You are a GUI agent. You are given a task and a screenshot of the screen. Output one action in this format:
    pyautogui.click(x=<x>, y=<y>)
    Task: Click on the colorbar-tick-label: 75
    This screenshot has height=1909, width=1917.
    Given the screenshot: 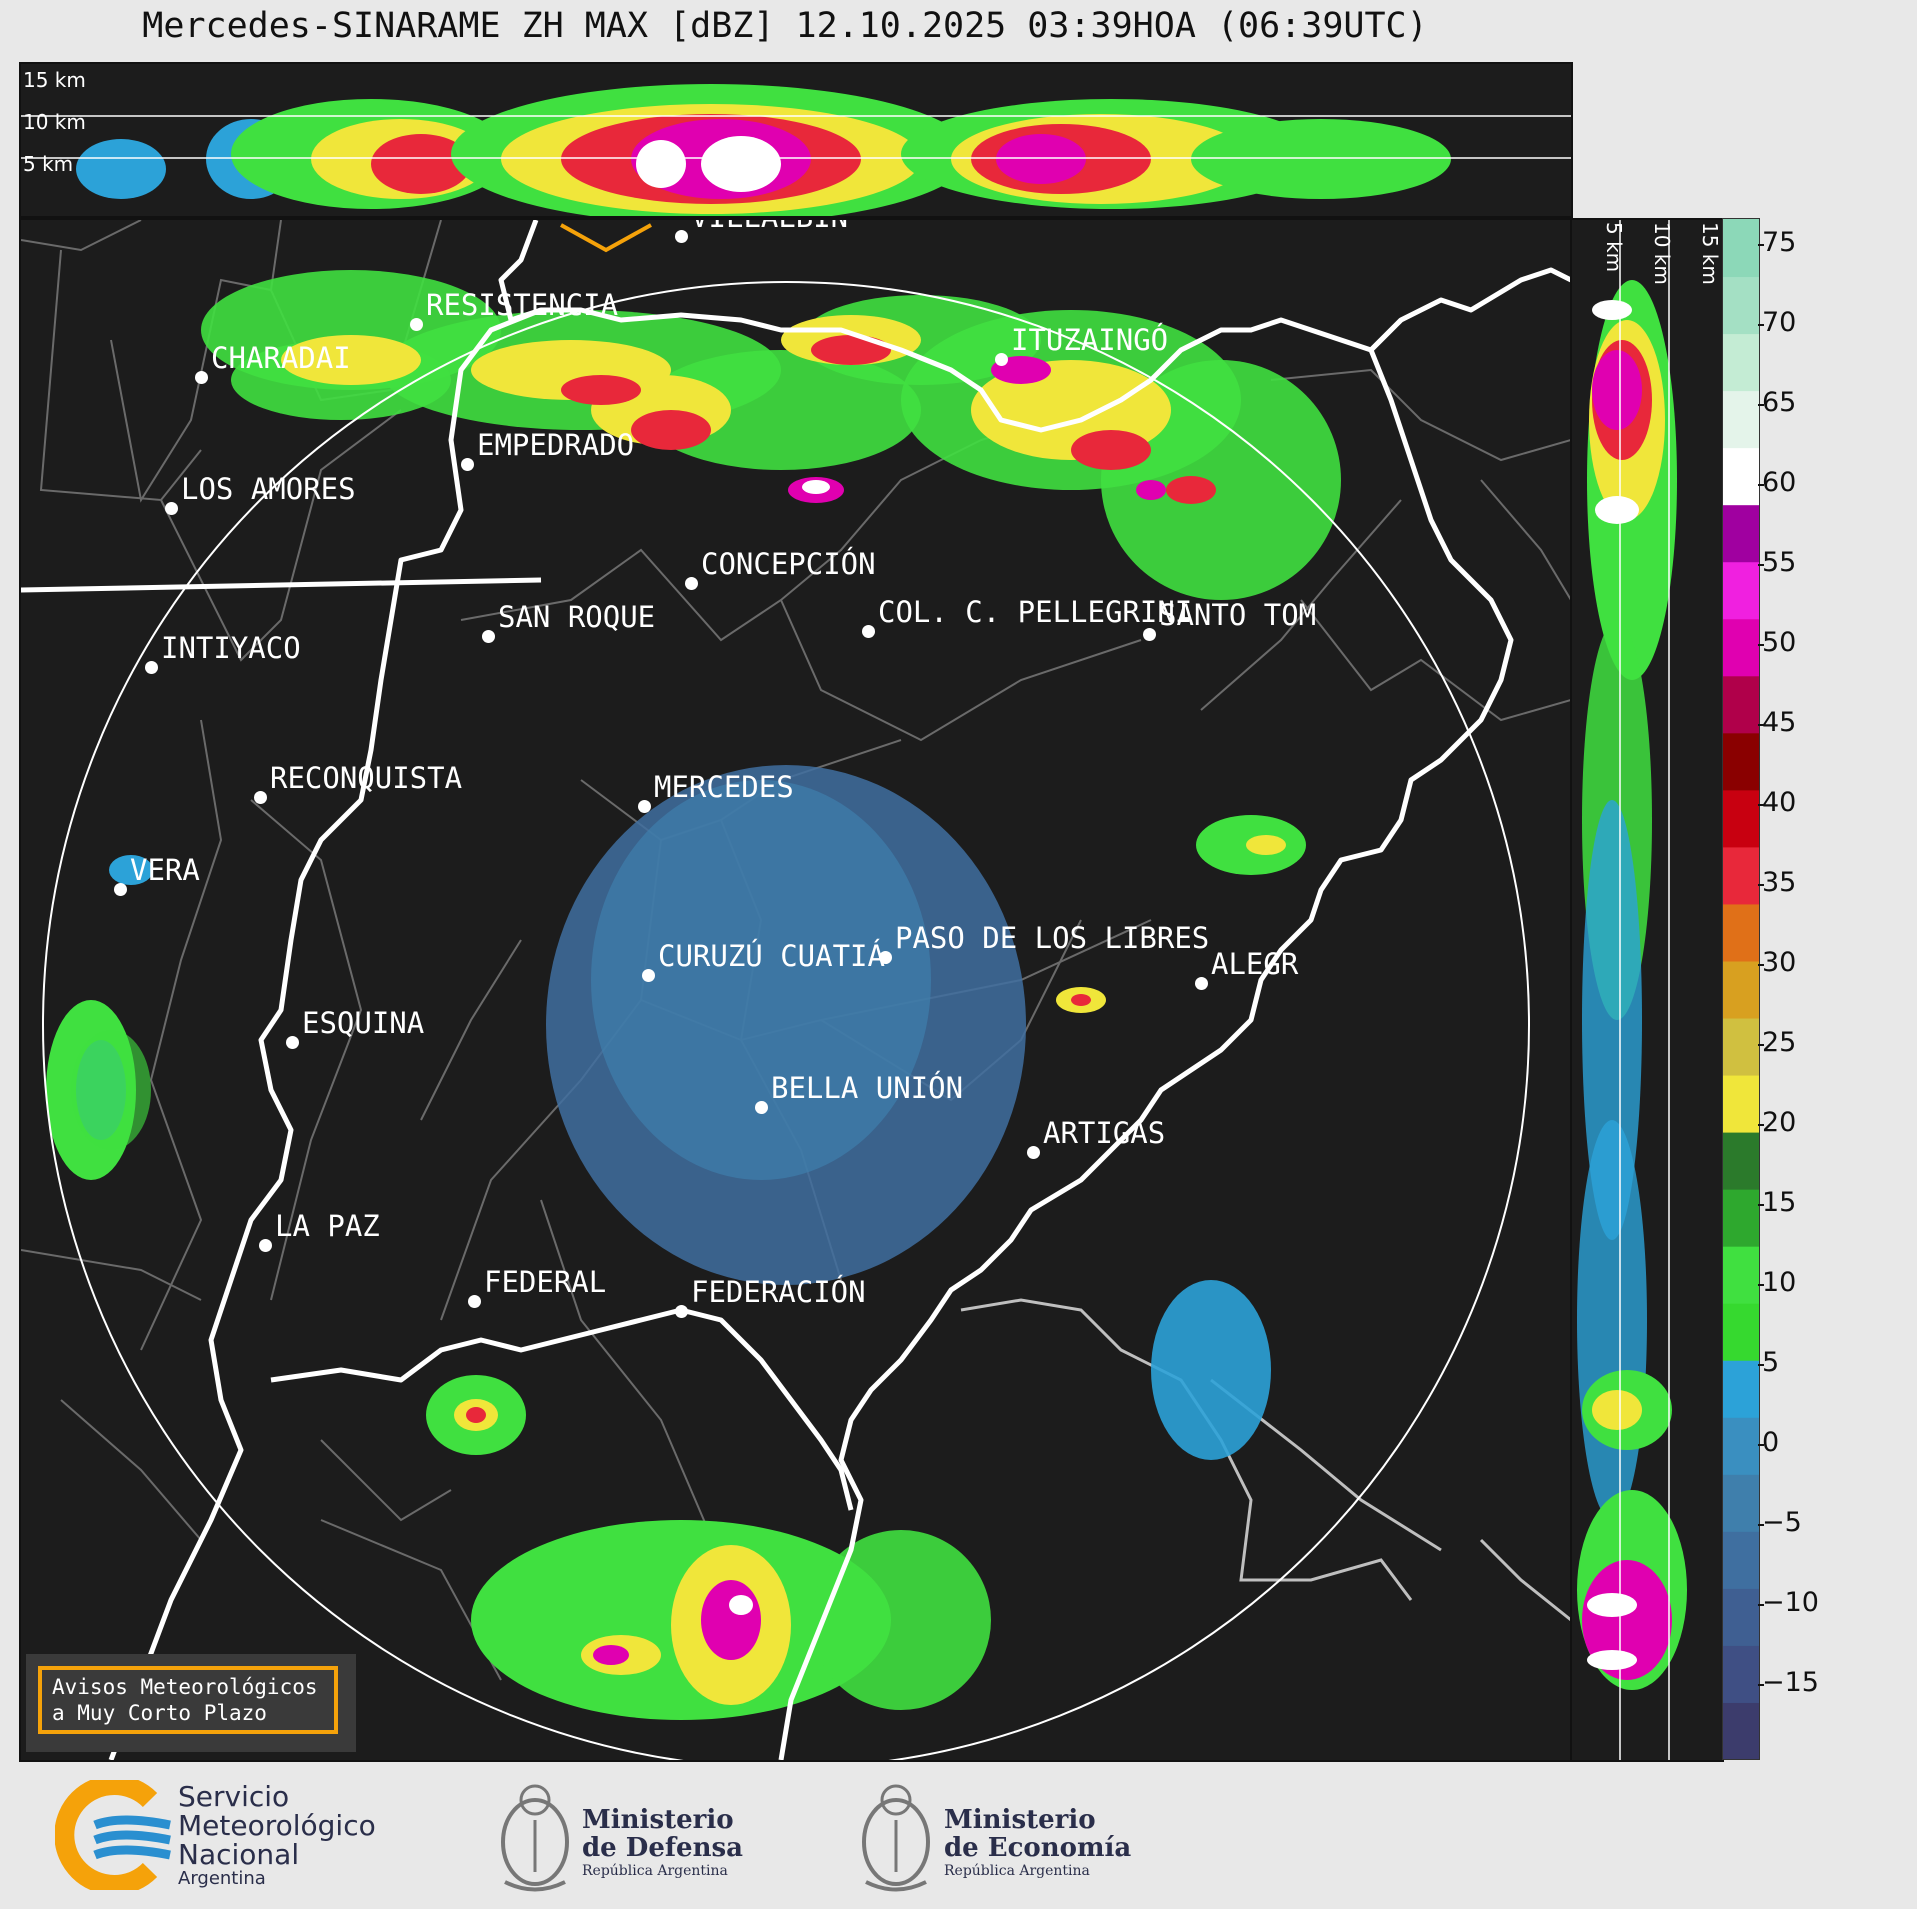 What is the action you would take?
    pyautogui.click(x=1779, y=242)
    